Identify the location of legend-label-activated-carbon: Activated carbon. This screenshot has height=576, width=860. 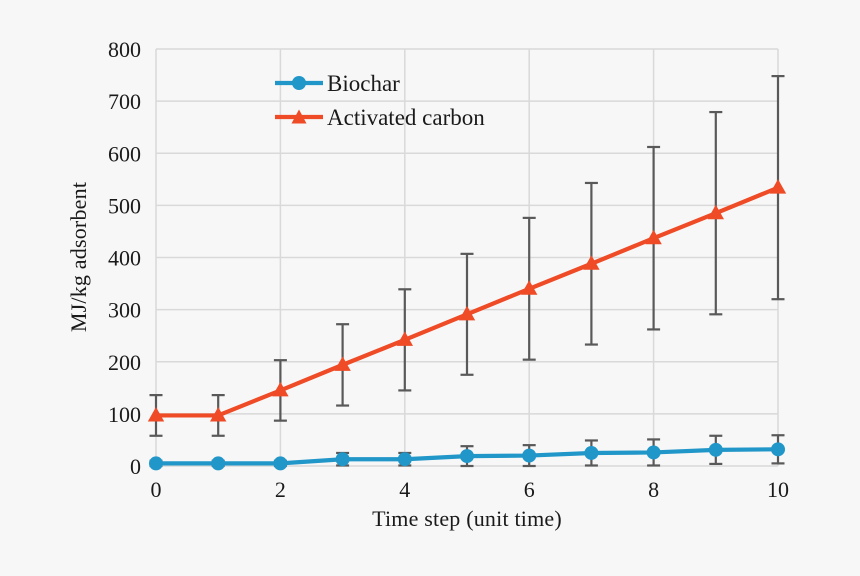
(406, 117).